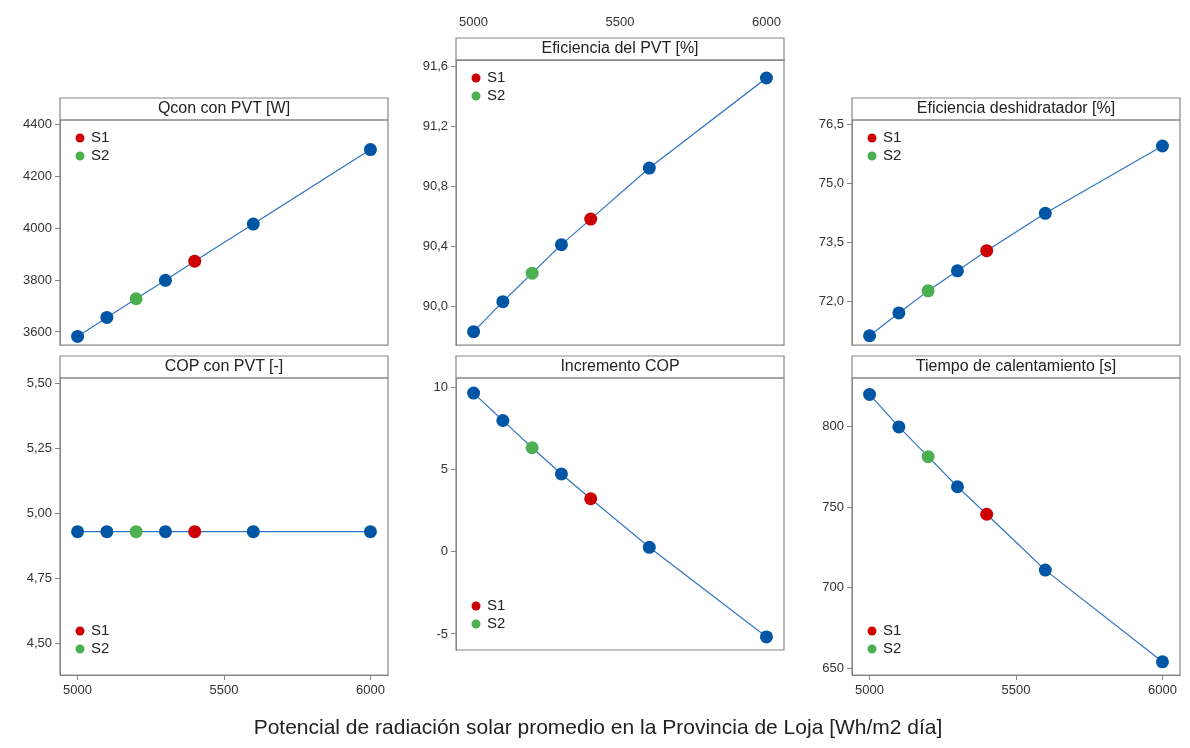 The image size is (1190, 748). I want to click on y-tick-label: 90,4, so click(435, 245).